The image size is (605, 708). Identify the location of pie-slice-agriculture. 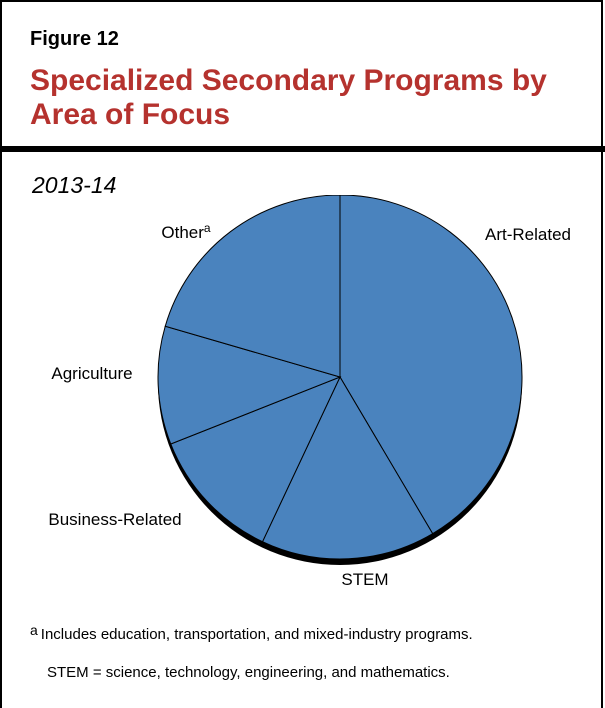
(249, 385).